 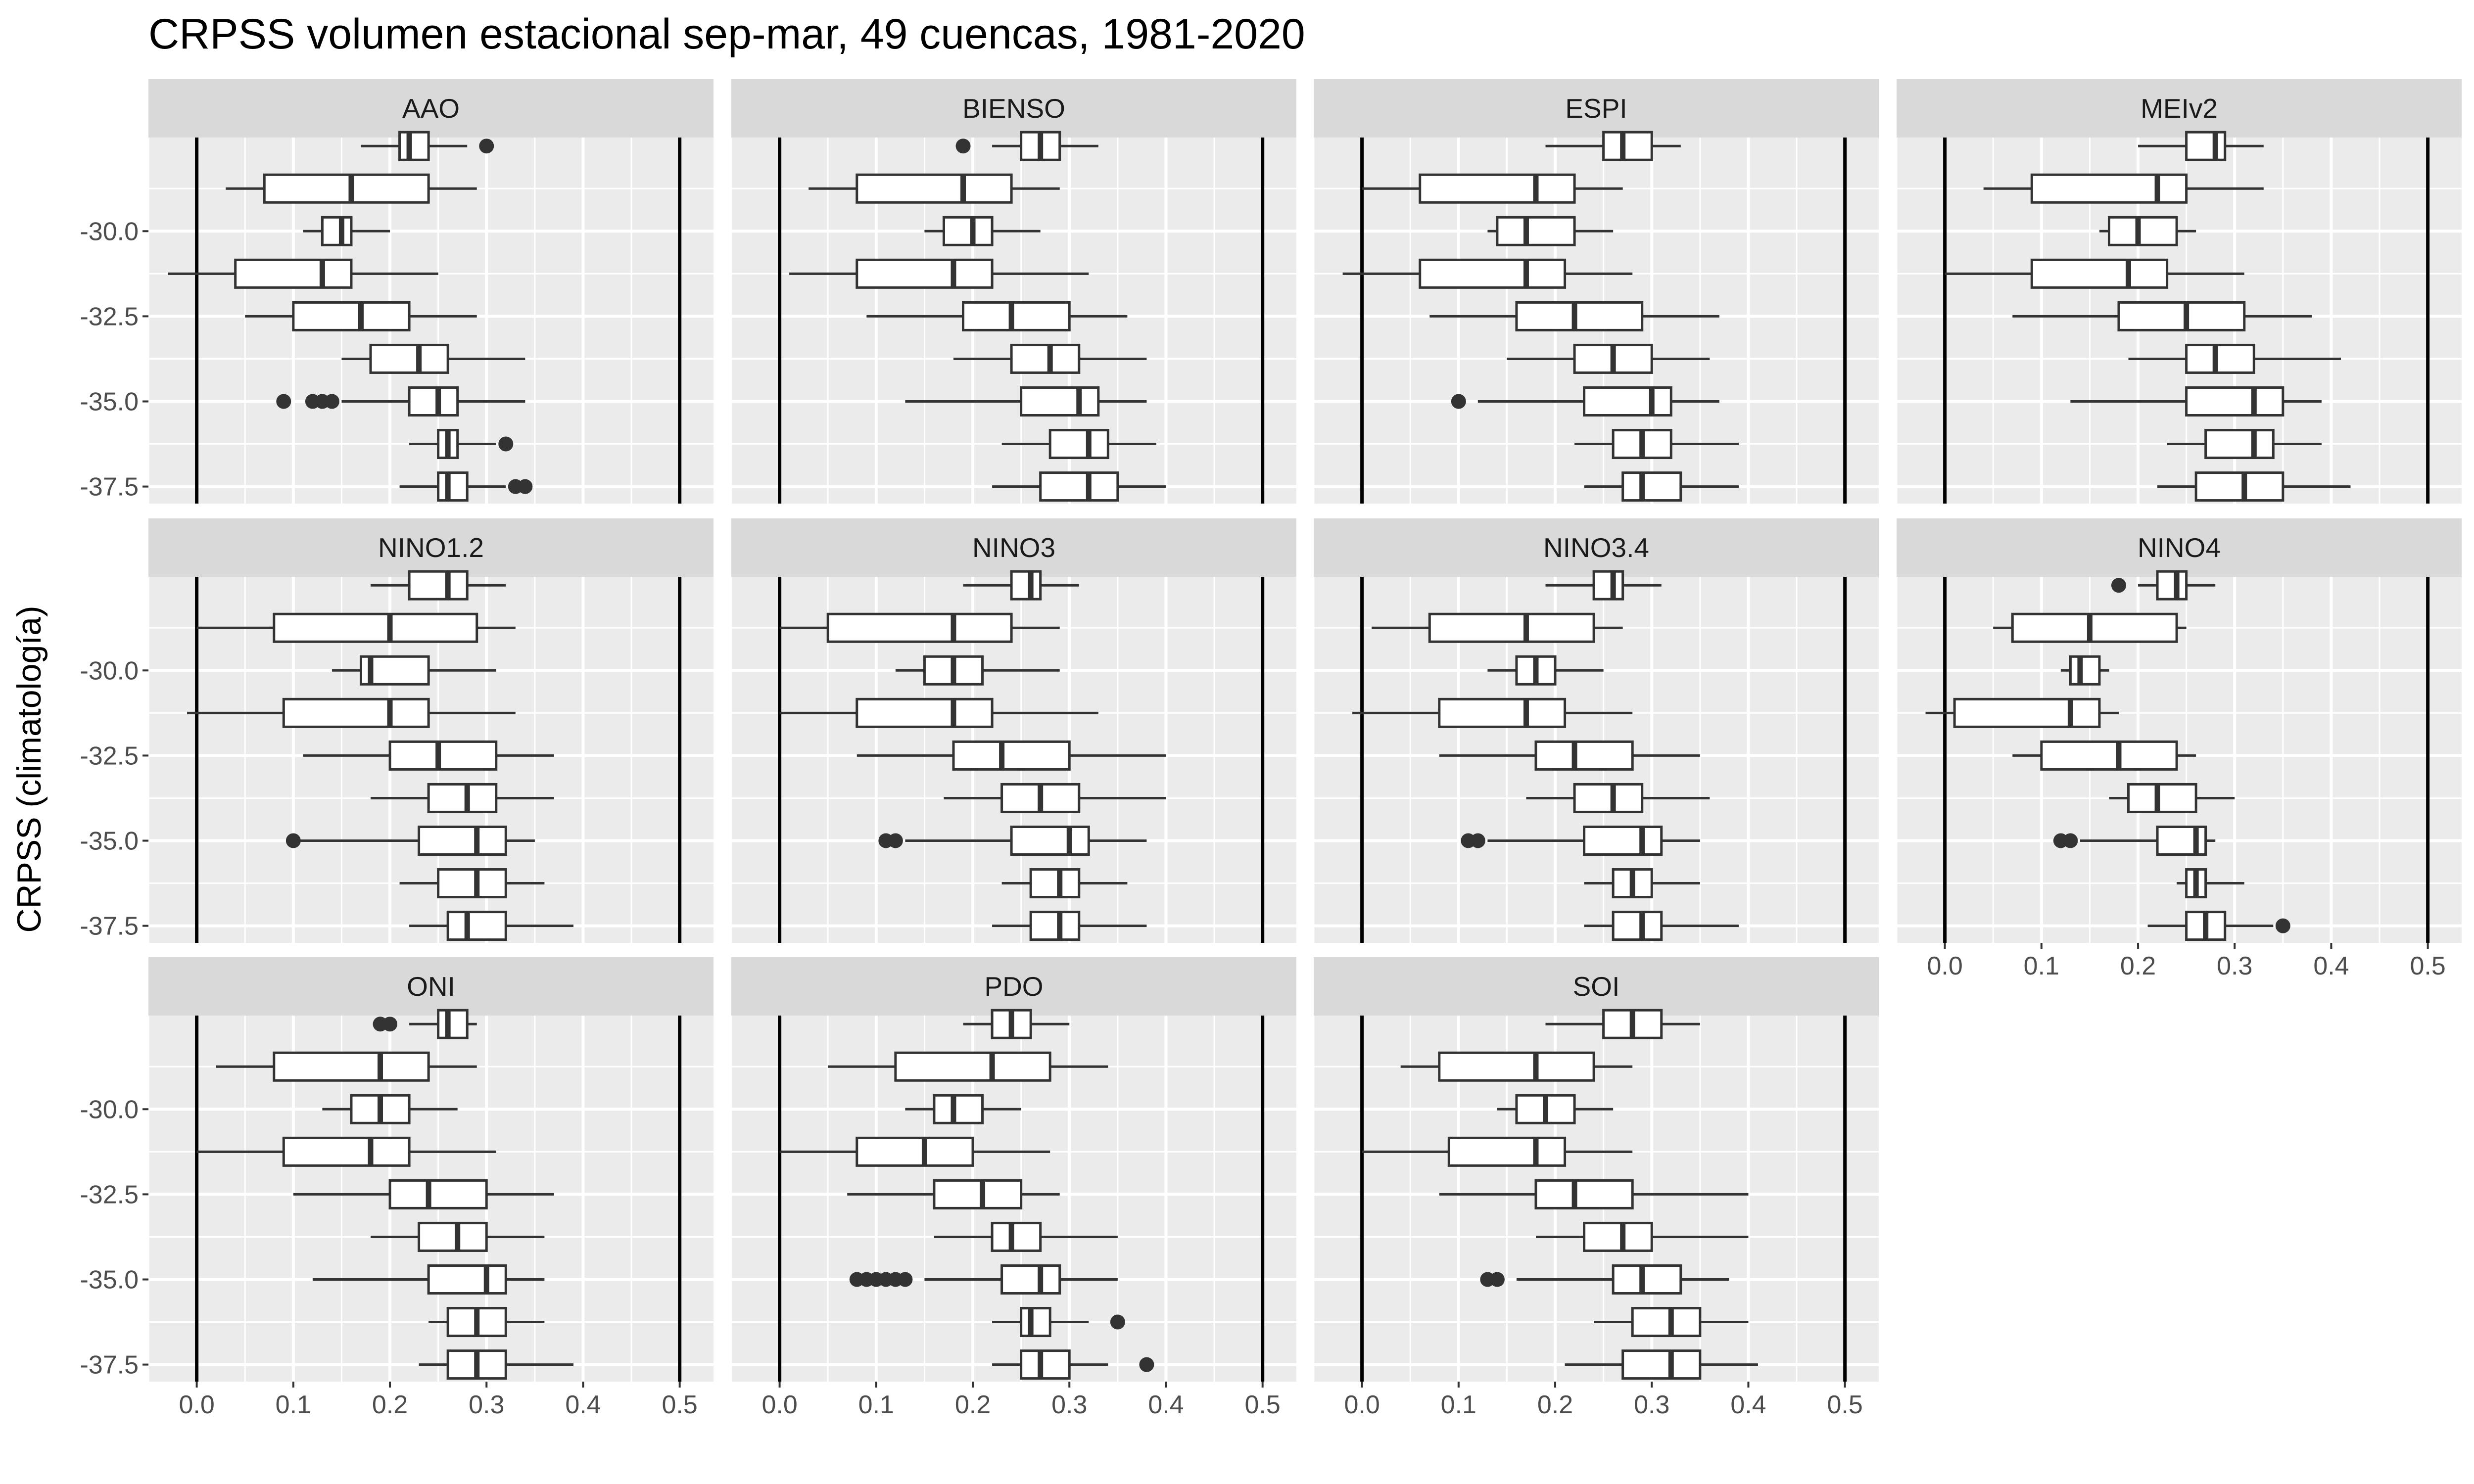 I want to click on x-tick-label: 0.4, so click(x=583, y=1405).